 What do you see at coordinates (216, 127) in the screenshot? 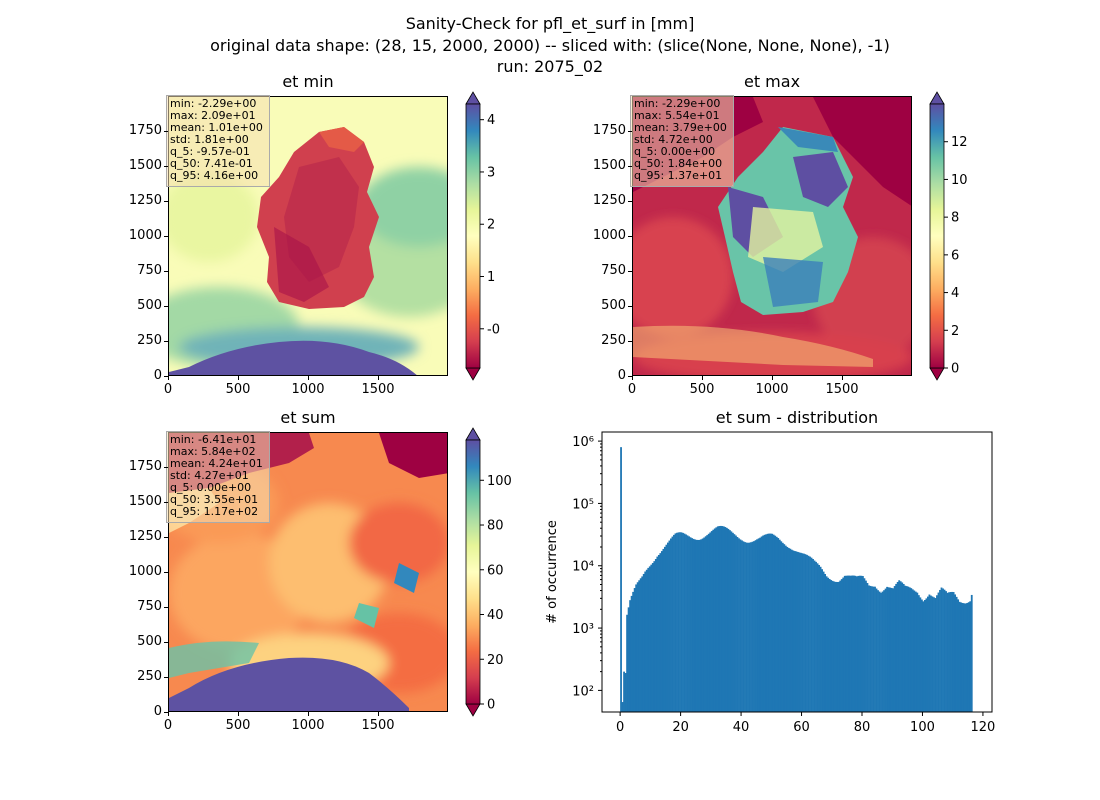
I see `stat-mean: mean: 1.01e+00` at bounding box center [216, 127].